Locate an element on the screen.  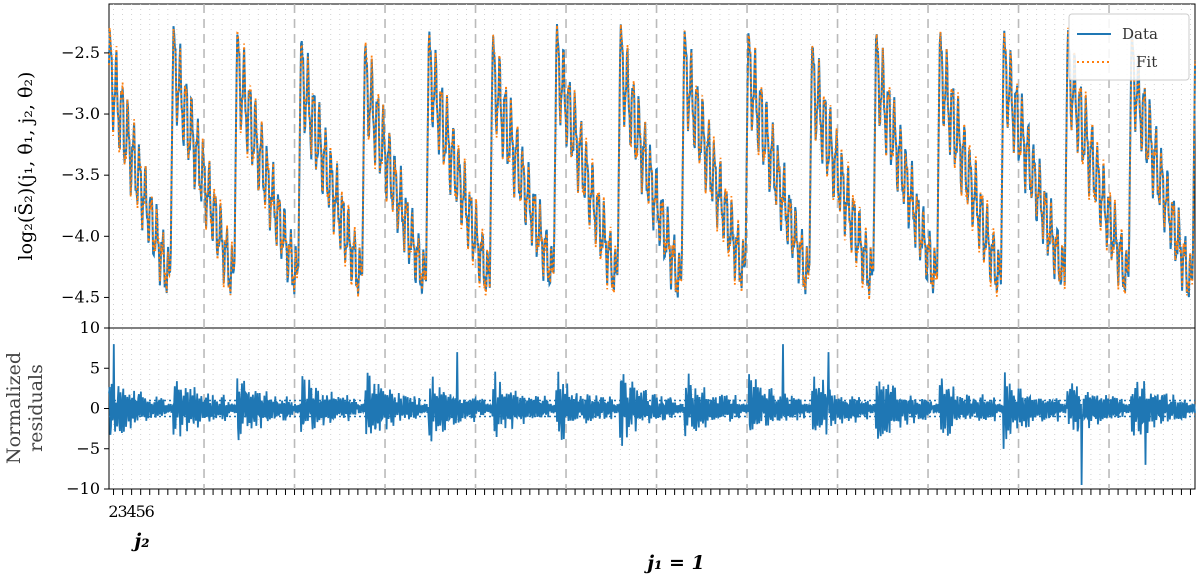
j2-tick-label: 2 is located at coordinates (113, 511).